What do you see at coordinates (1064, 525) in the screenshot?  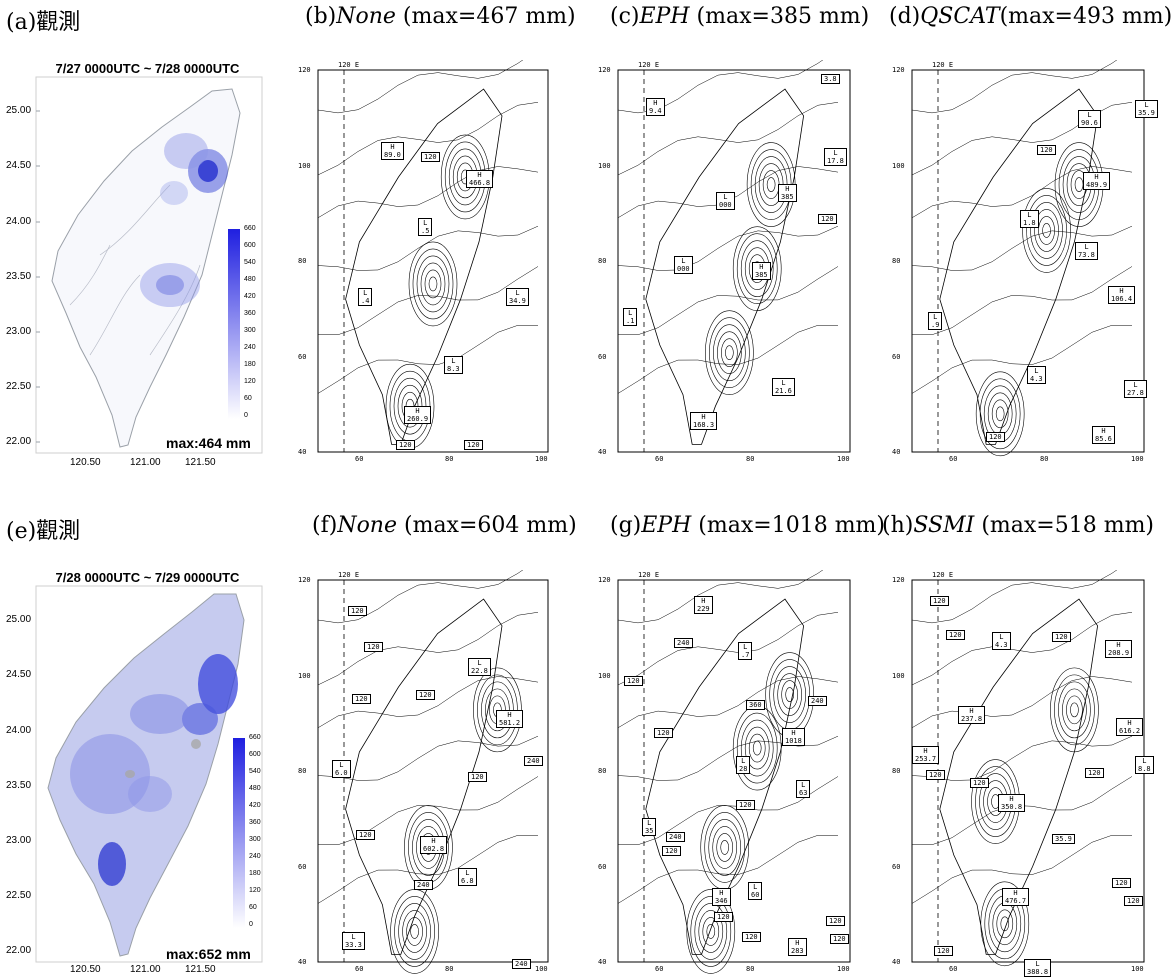 I see `panel-h-max: (max=518 mm)` at bounding box center [1064, 525].